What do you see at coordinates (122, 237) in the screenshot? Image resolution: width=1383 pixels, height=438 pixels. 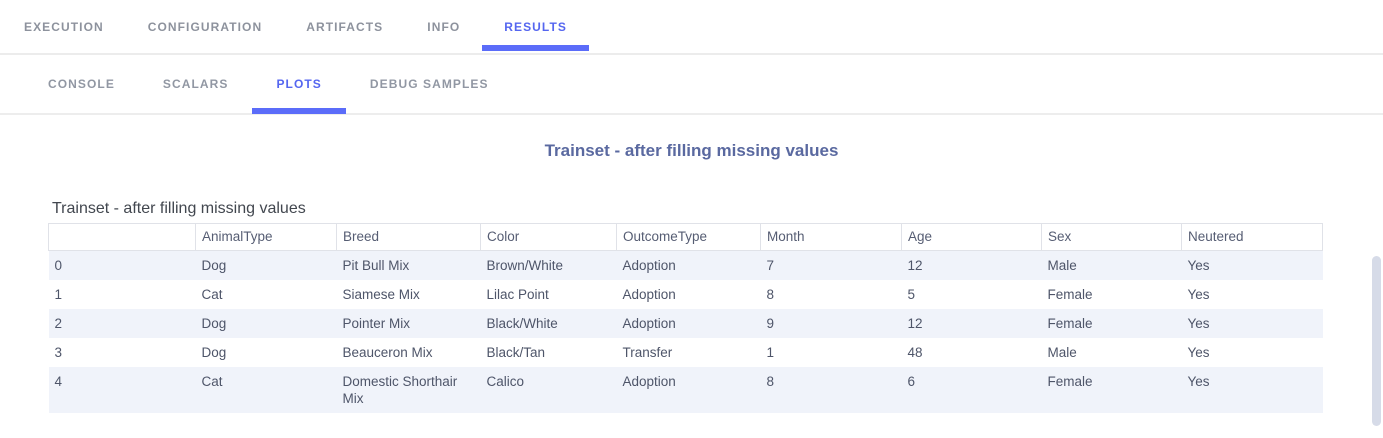 I see `column-header-index` at bounding box center [122, 237].